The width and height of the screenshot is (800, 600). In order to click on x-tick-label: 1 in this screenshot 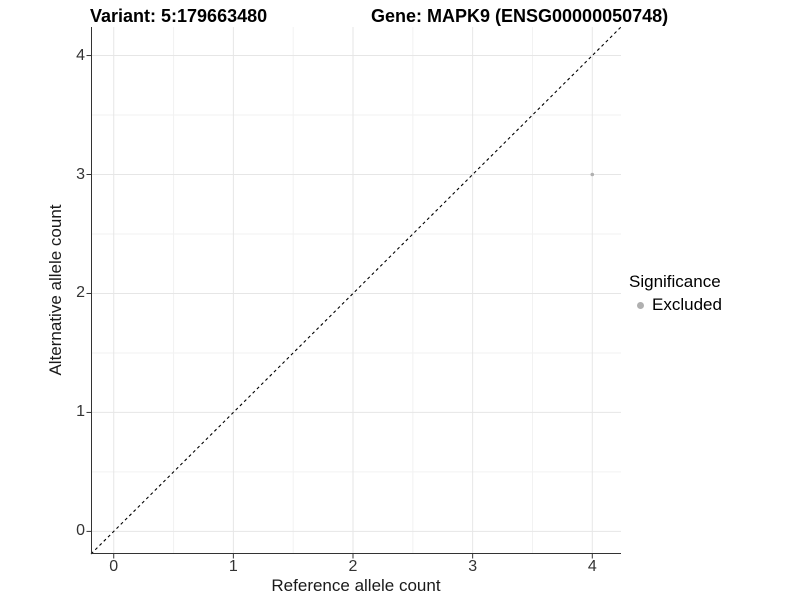, I will do `click(233, 566)`.